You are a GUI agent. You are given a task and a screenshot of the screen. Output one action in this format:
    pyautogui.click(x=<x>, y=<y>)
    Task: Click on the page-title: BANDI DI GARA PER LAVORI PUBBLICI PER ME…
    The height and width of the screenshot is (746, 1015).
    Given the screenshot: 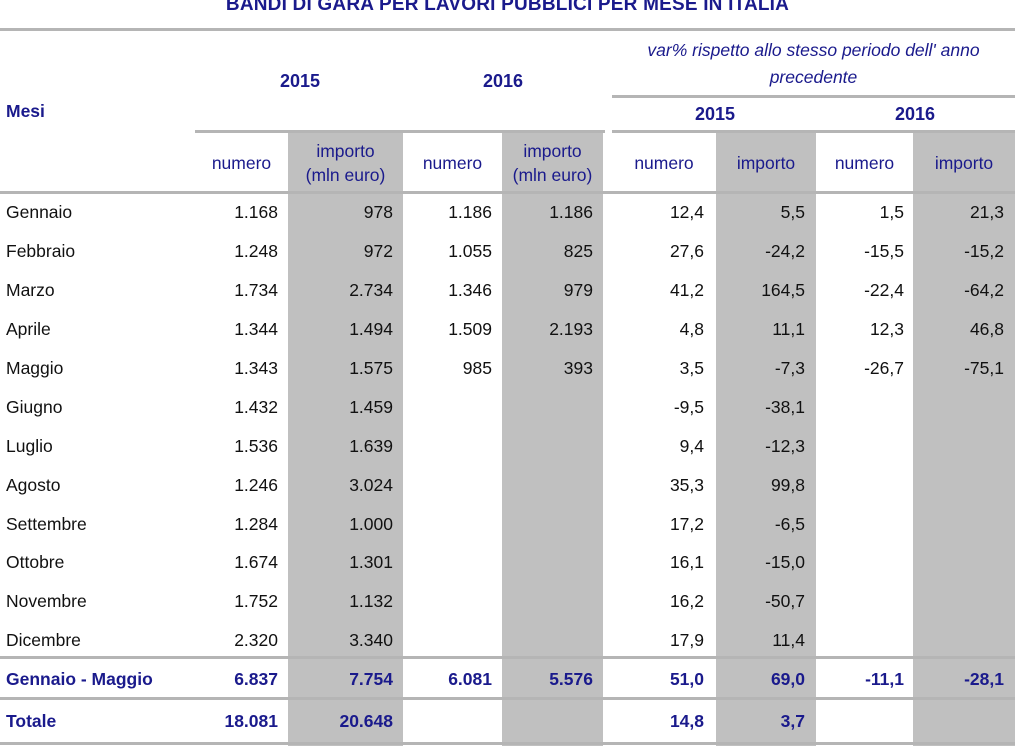 What is the action you would take?
    pyautogui.click(x=507, y=7)
    